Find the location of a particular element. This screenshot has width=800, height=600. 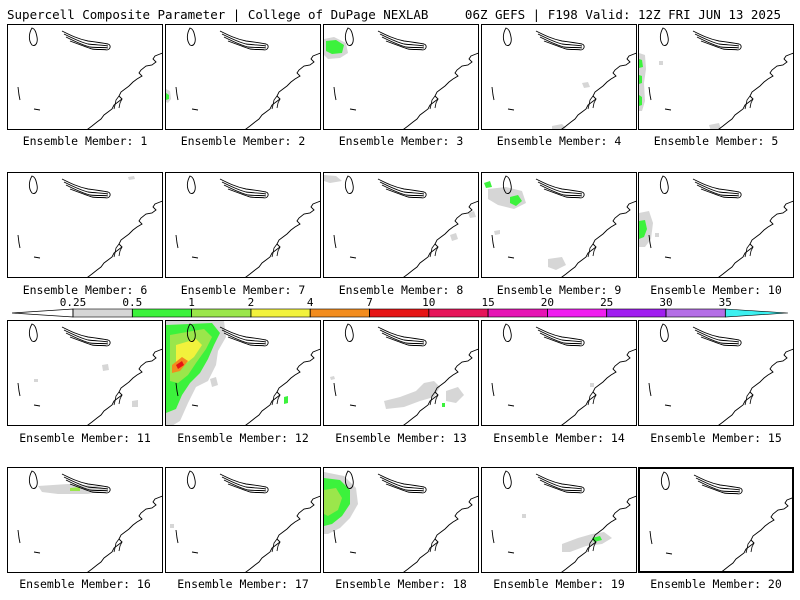

ensemble-member-label: Ensemble Member: 8 is located at coordinates (401, 290).